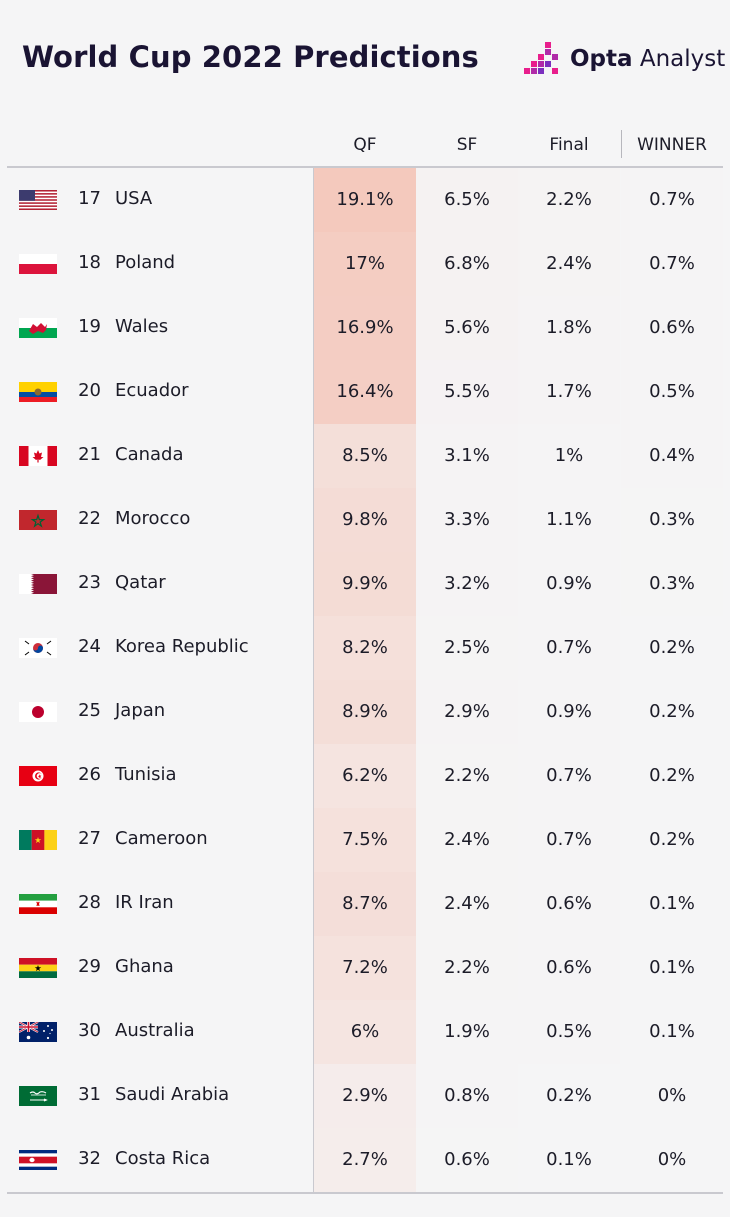 The height and width of the screenshot is (1217, 730). What do you see at coordinates (672, 392) in the screenshot?
I see `cell-winner: 0.5%` at bounding box center [672, 392].